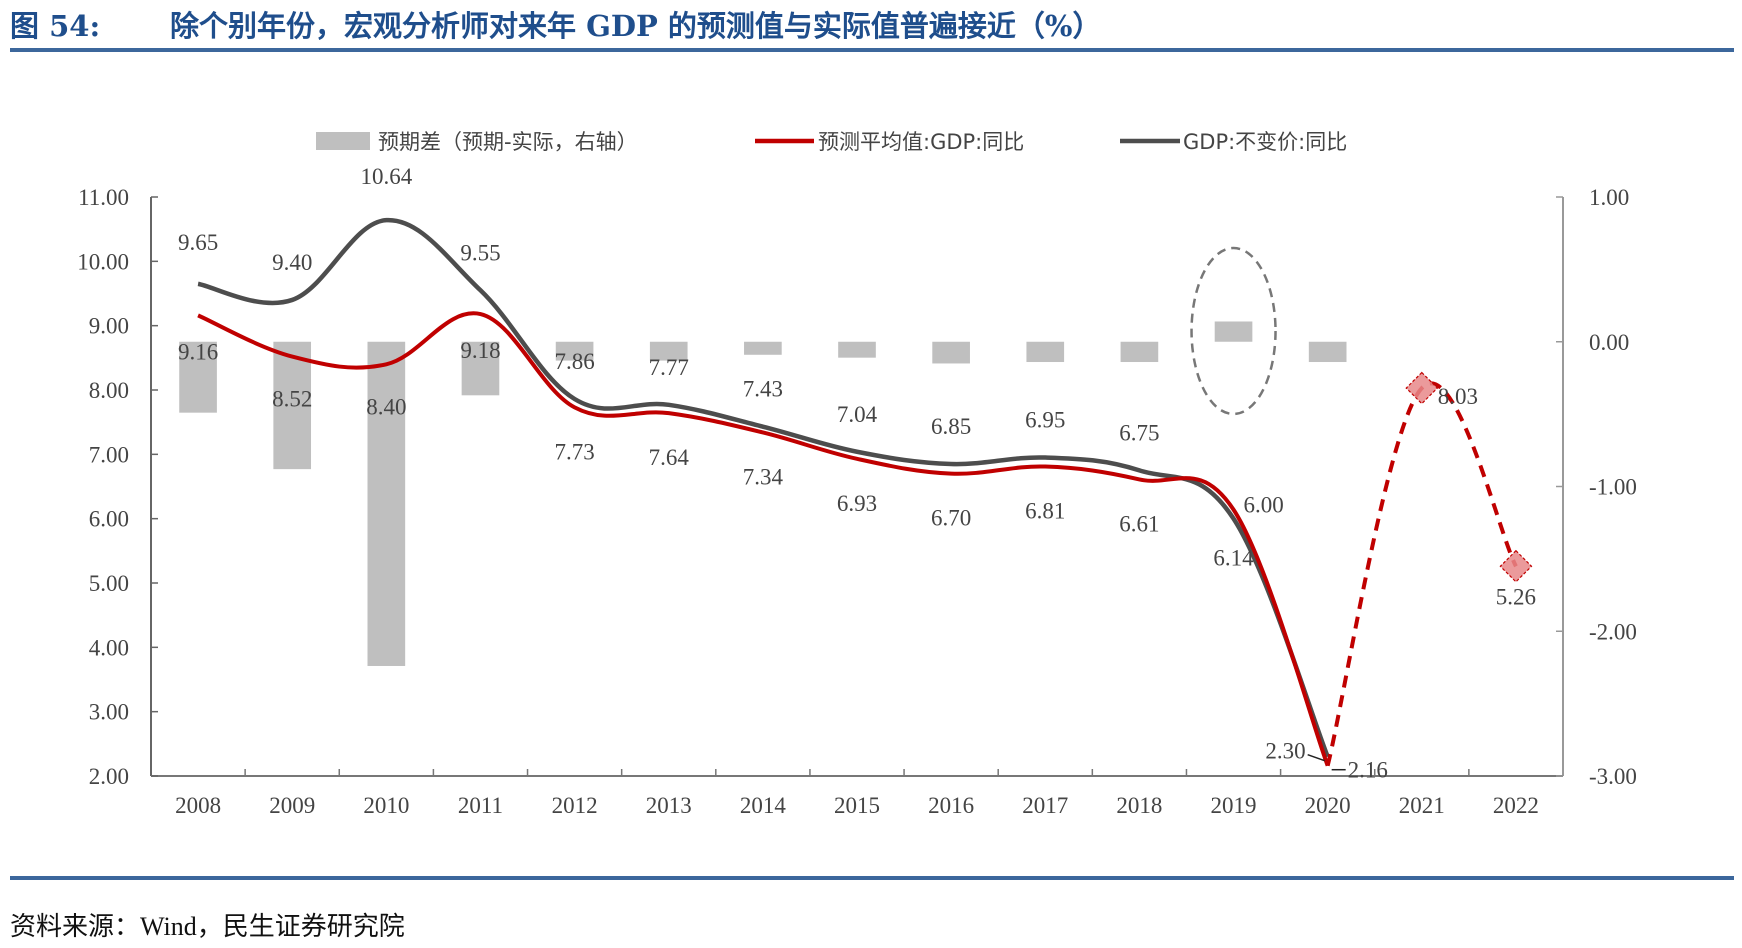 This screenshot has height=948, width=1742. What do you see at coordinates (857, 349) in the screenshot?
I see `bar-expectation-gap-2015` at bounding box center [857, 349].